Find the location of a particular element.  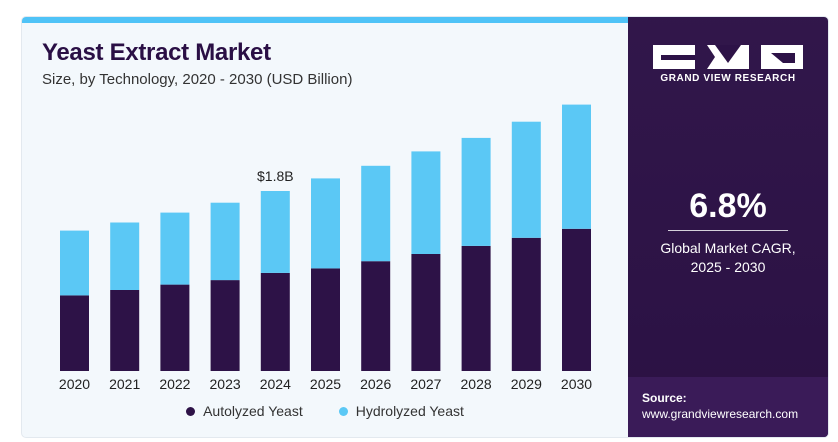

chart-legend: Autolyzed Yeast Hydrolyzed Yeast is located at coordinates (325, 411).